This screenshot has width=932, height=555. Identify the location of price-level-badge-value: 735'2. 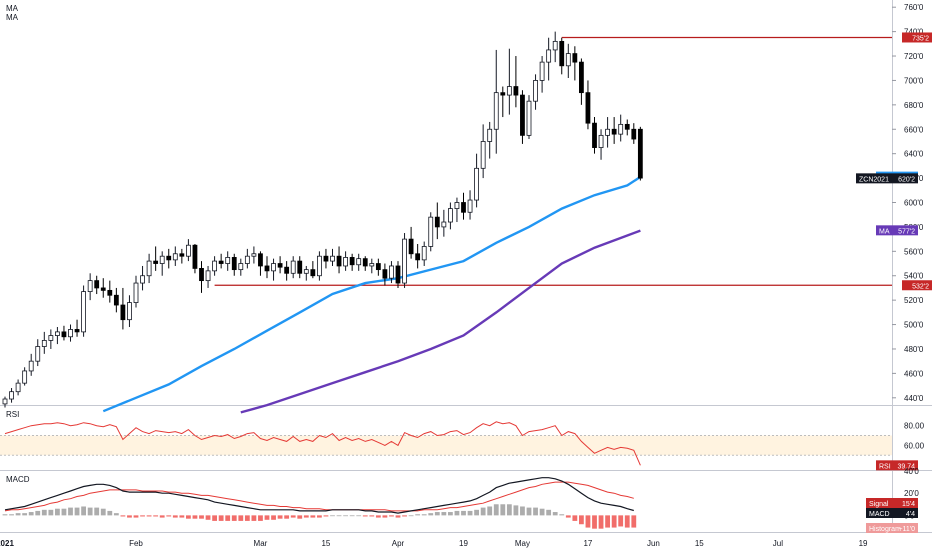
(920, 38).